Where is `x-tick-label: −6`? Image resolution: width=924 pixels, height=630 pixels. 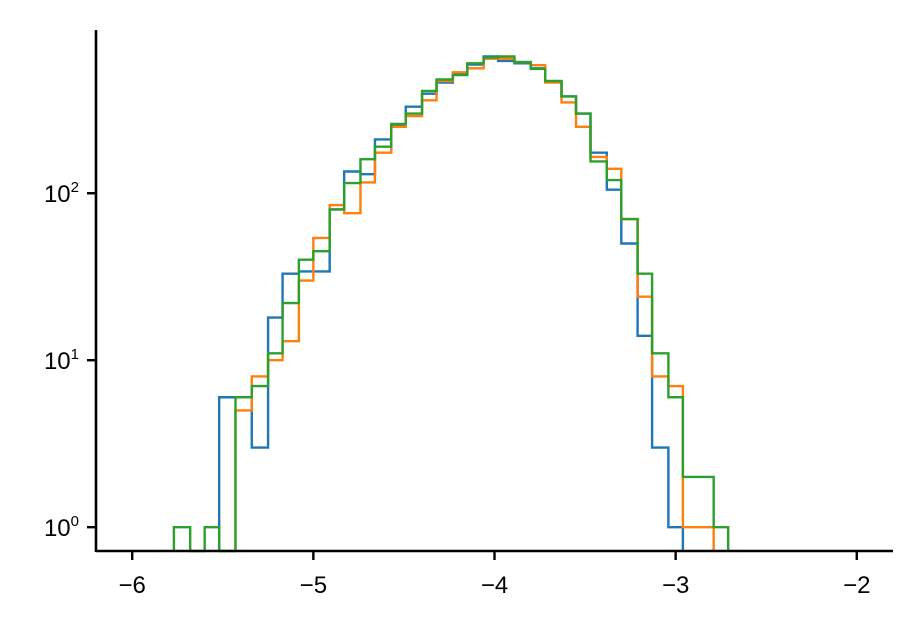
x-tick-label: −6 is located at coordinates (132, 585).